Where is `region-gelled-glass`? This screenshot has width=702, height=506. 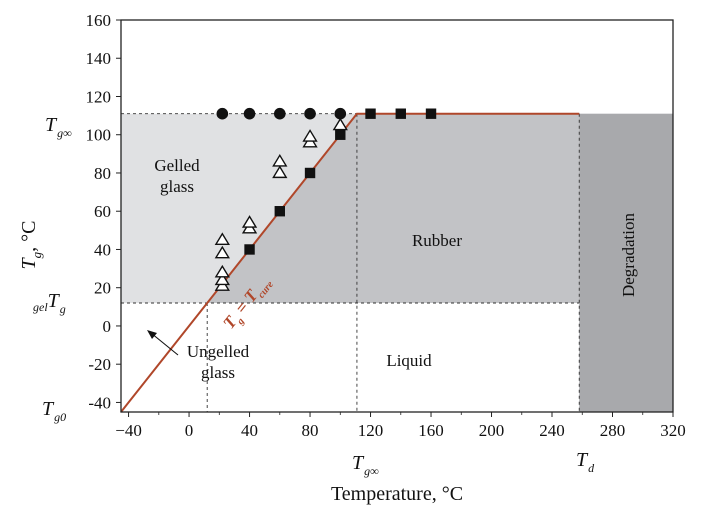 region-gelled-glass is located at coordinates (239, 208).